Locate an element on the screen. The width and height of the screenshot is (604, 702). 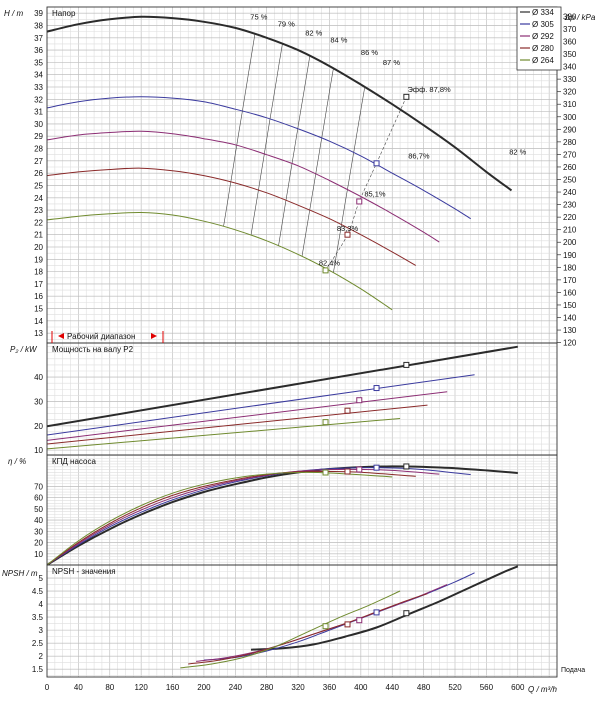
efficiency-label: 85,1% is located at coordinates (375, 194).